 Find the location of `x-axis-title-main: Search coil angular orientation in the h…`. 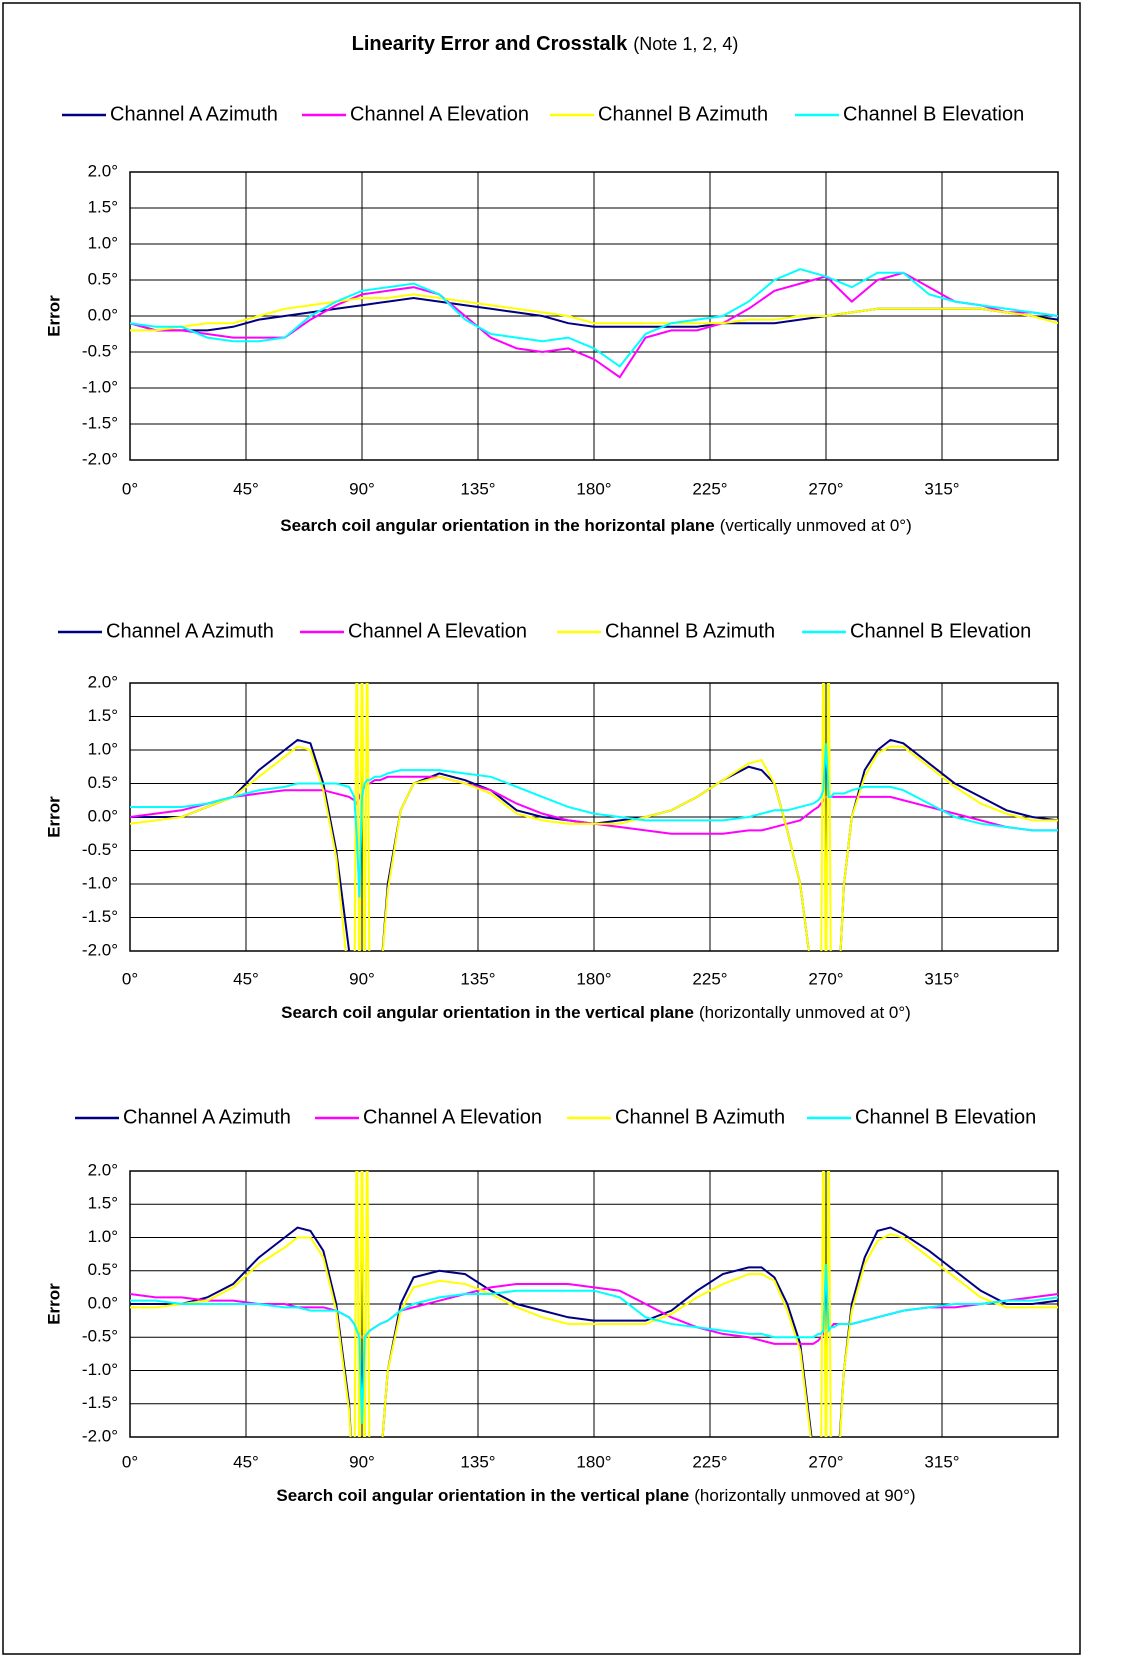

x-axis-title-main: Search coil angular orientation in the h… is located at coordinates (497, 525).